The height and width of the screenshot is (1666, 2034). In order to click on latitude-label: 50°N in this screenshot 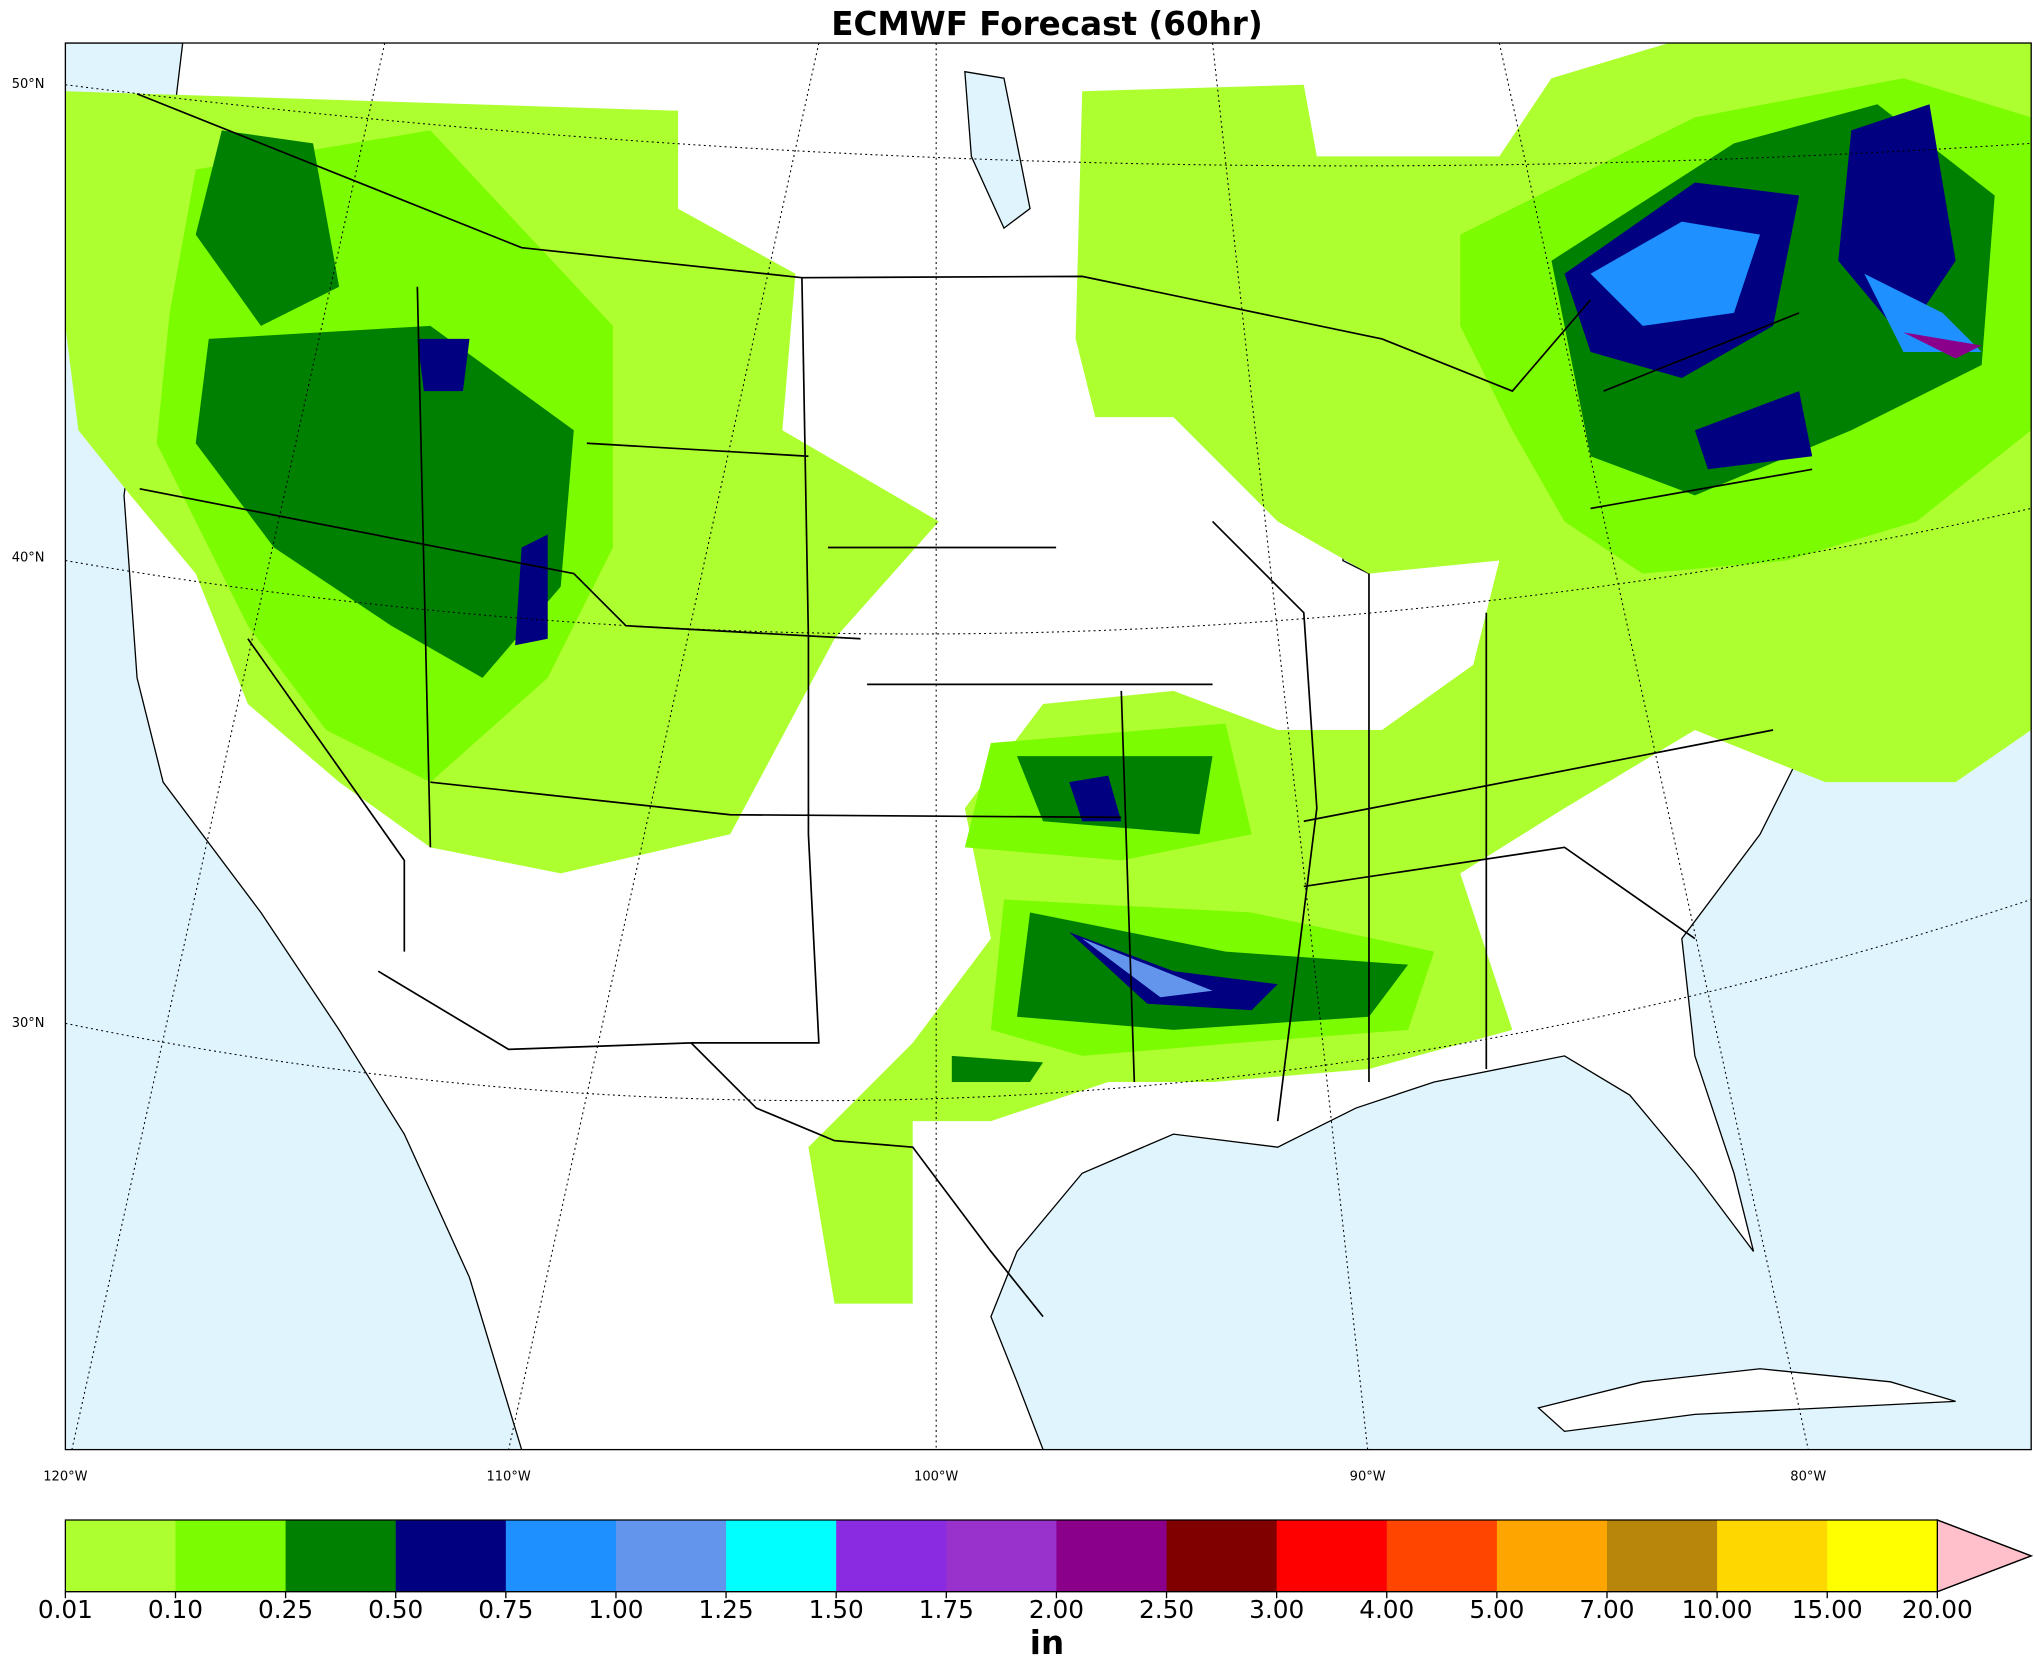, I will do `click(28, 84)`.